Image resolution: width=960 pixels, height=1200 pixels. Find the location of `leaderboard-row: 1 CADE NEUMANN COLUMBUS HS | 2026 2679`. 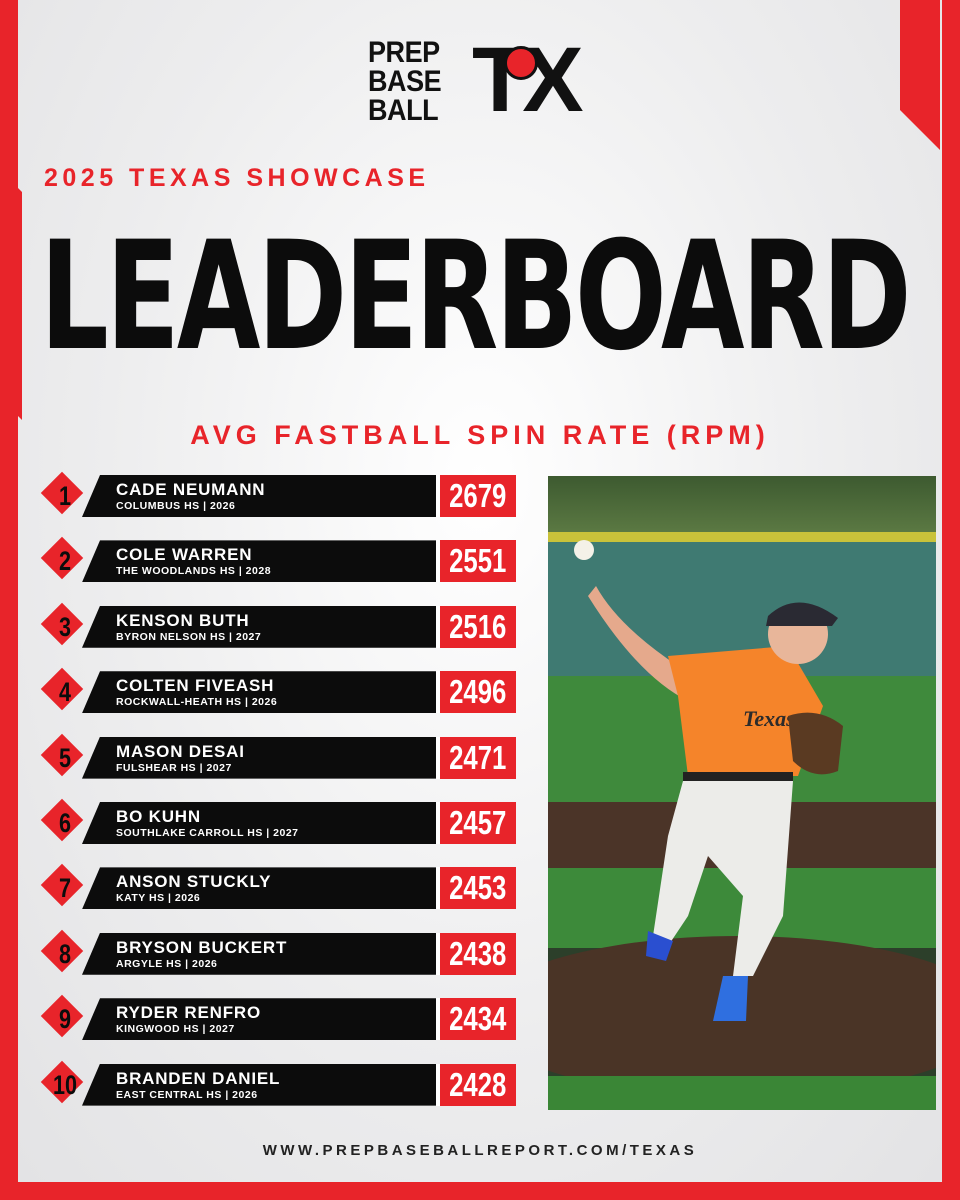

leaderboard-row: 1 CADE NEUMANN COLUMBUS HS | 2026 2679 is located at coordinates (279, 494).